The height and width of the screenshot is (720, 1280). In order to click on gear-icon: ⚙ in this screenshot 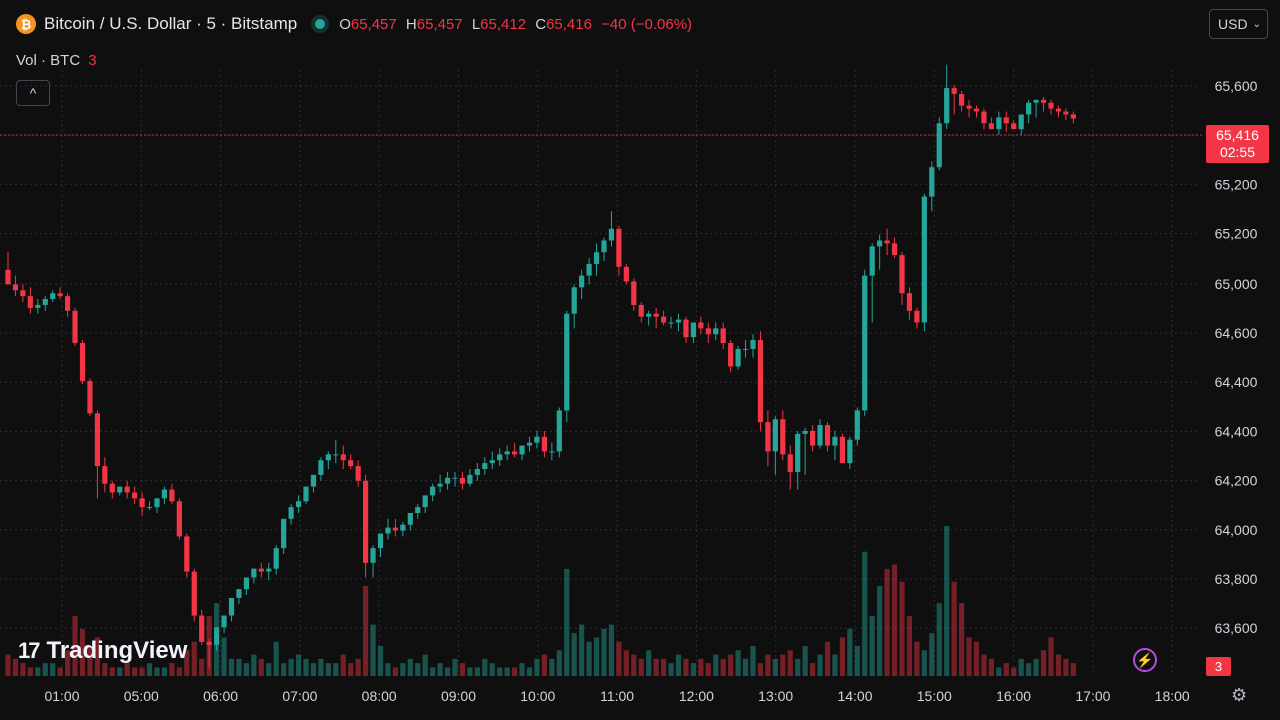, I will do `click(1239, 695)`.